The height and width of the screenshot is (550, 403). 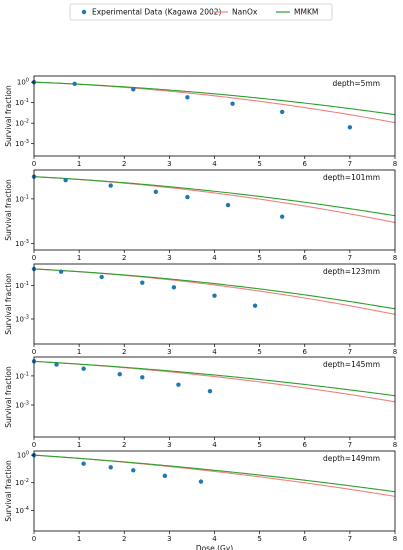 What do you see at coordinates (84, 12) in the screenshot?
I see `legend-marker-experimental` at bounding box center [84, 12].